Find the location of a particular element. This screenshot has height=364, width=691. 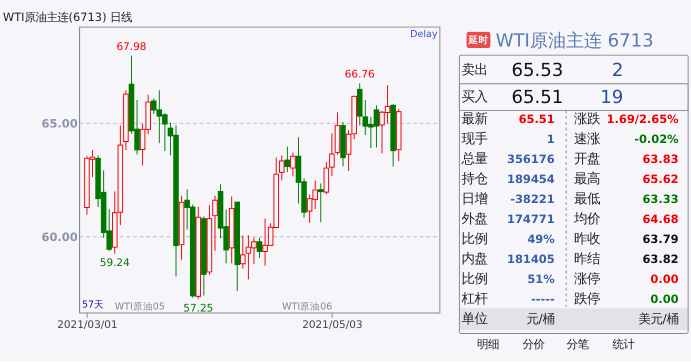

text: 最高 is located at coordinates (587, 178).